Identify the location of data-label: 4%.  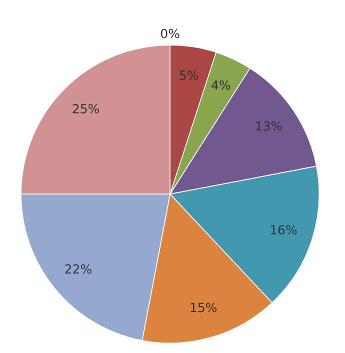
(221, 85).